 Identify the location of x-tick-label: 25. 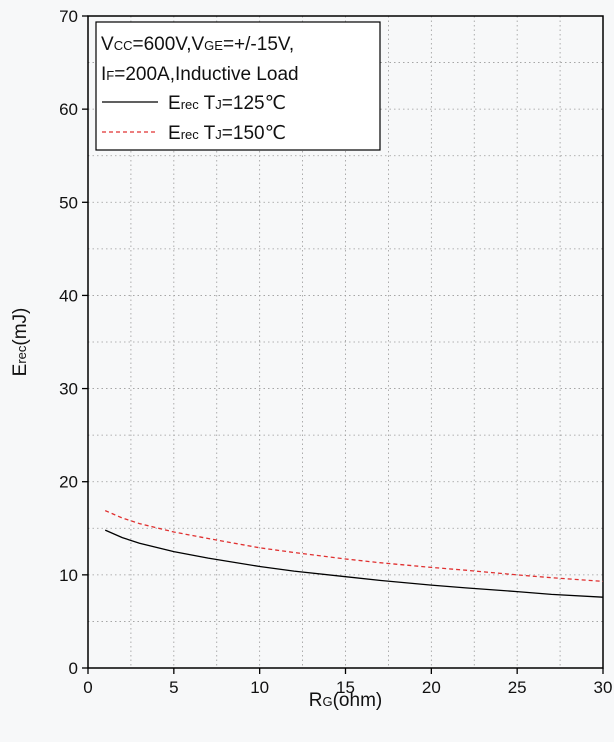
(517, 687).